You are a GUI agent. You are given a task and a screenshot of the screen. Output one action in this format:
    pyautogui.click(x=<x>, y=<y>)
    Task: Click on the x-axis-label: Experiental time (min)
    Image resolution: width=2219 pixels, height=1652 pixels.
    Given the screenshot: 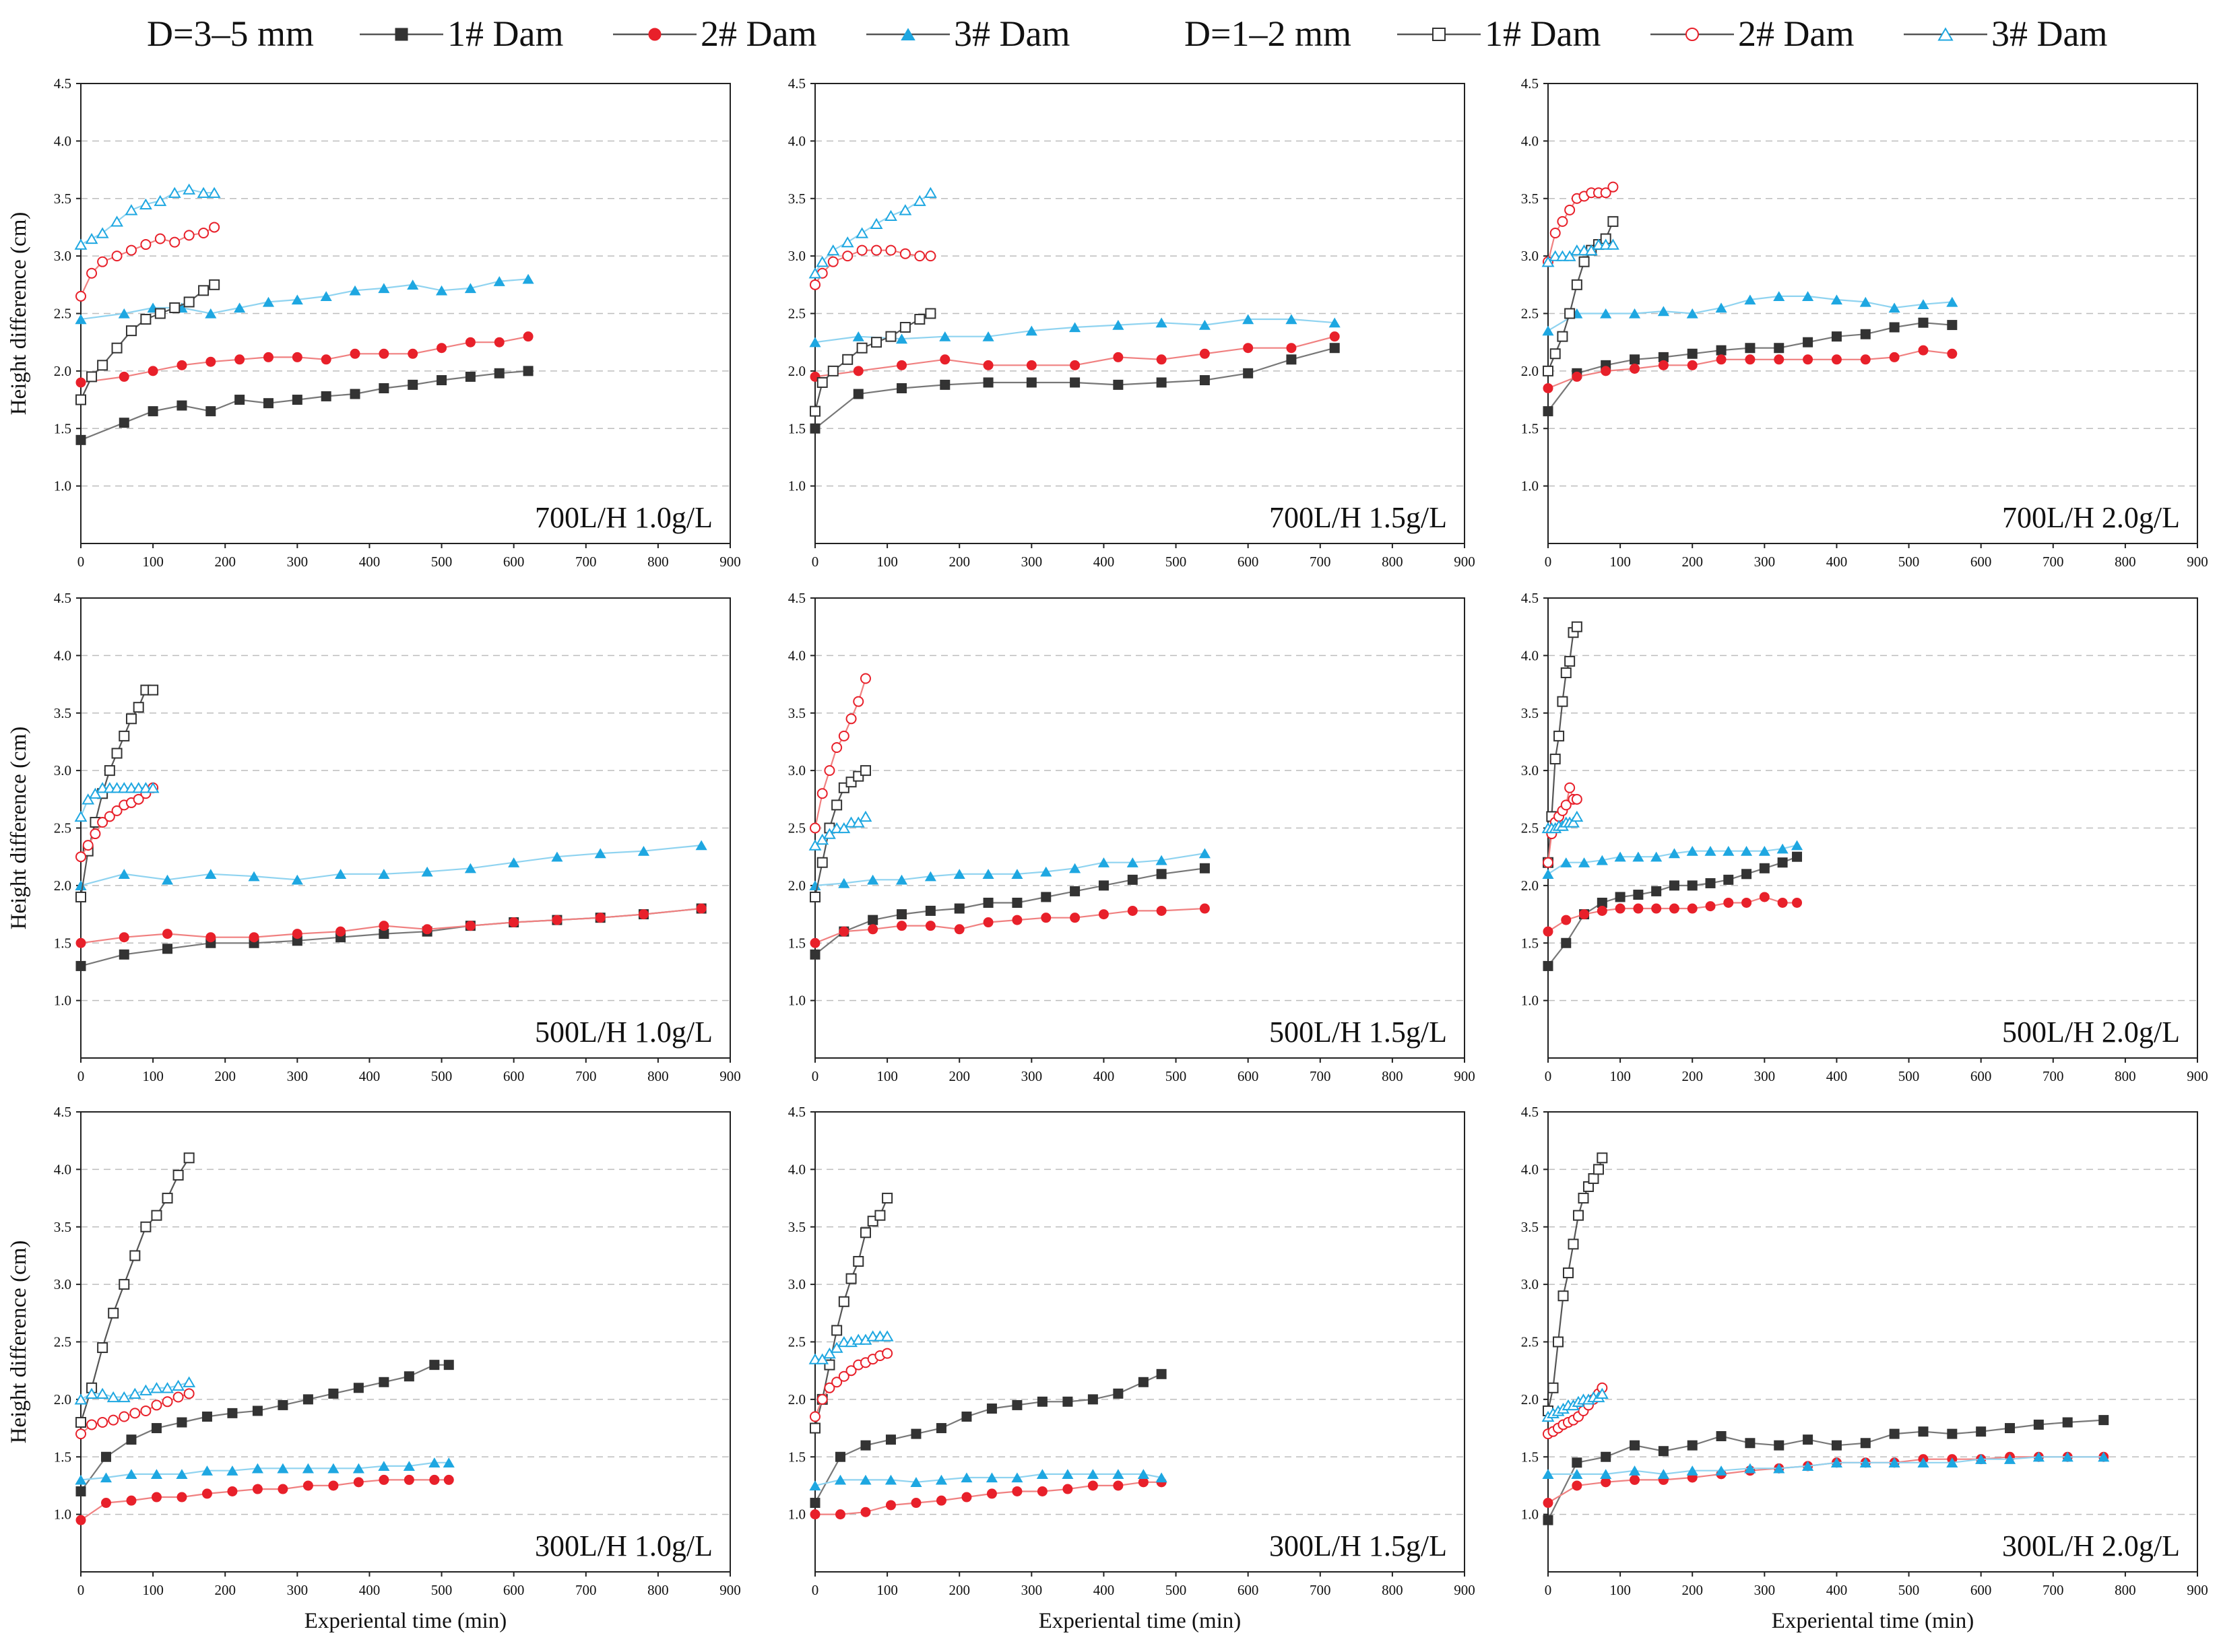 What is the action you would take?
    pyautogui.click(x=1873, y=1621)
    